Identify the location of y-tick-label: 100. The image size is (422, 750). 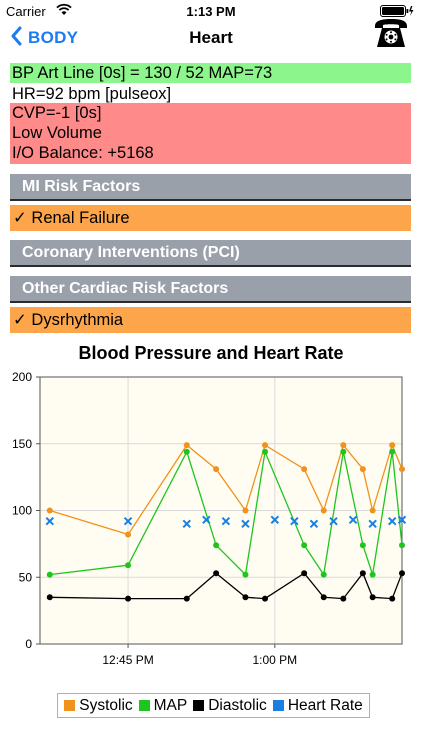
(22, 511).